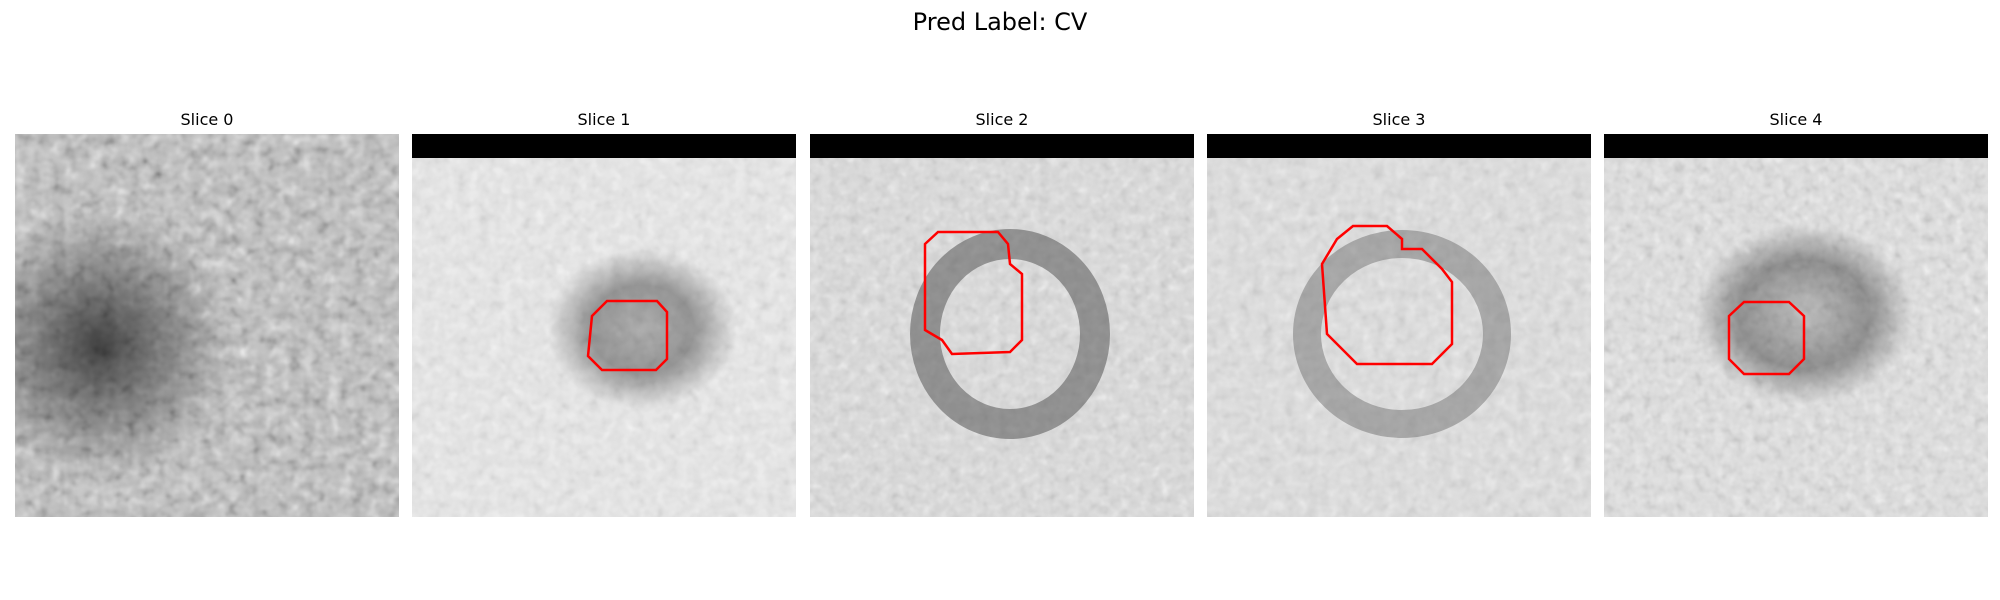 The height and width of the screenshot is (600, 2000). I want to click on slice-title: Slice 1, so click(604, 119).